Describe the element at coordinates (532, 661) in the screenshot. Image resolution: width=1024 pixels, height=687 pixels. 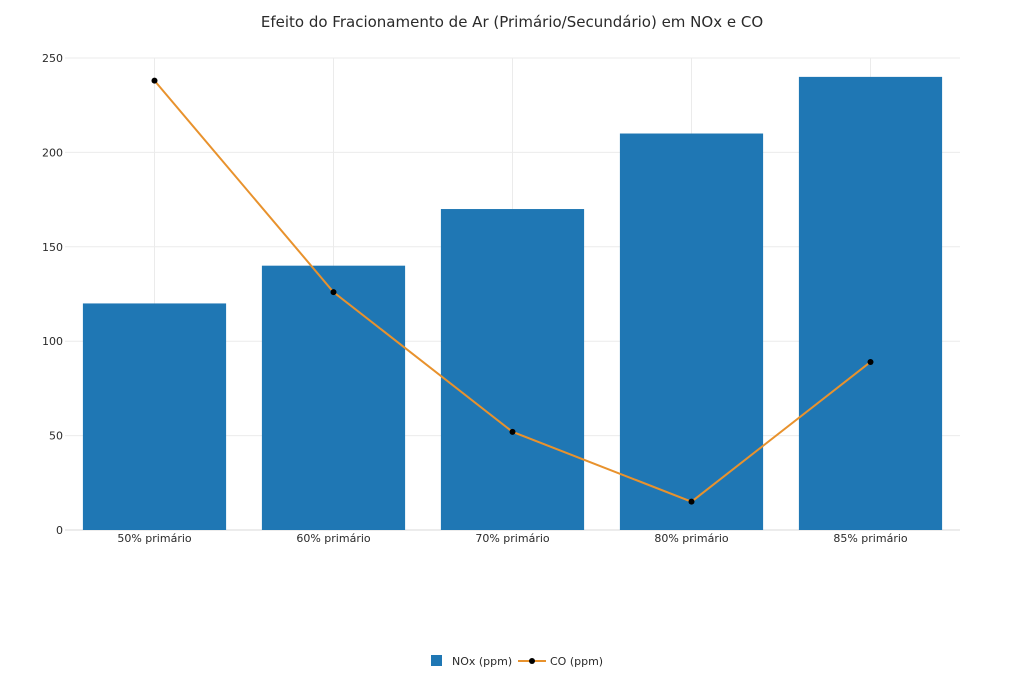
I see `legend-line-marker` at that location.